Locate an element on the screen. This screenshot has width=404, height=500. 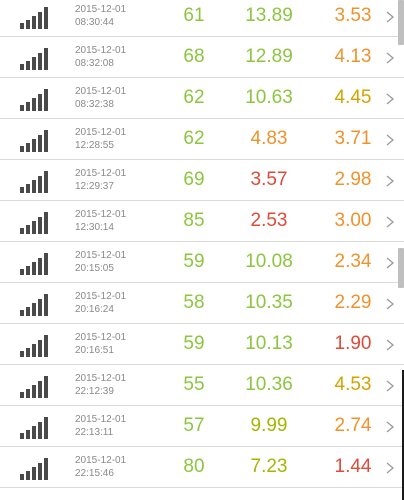
time-label: 12:30:14 is located at coordinates (94, 227).